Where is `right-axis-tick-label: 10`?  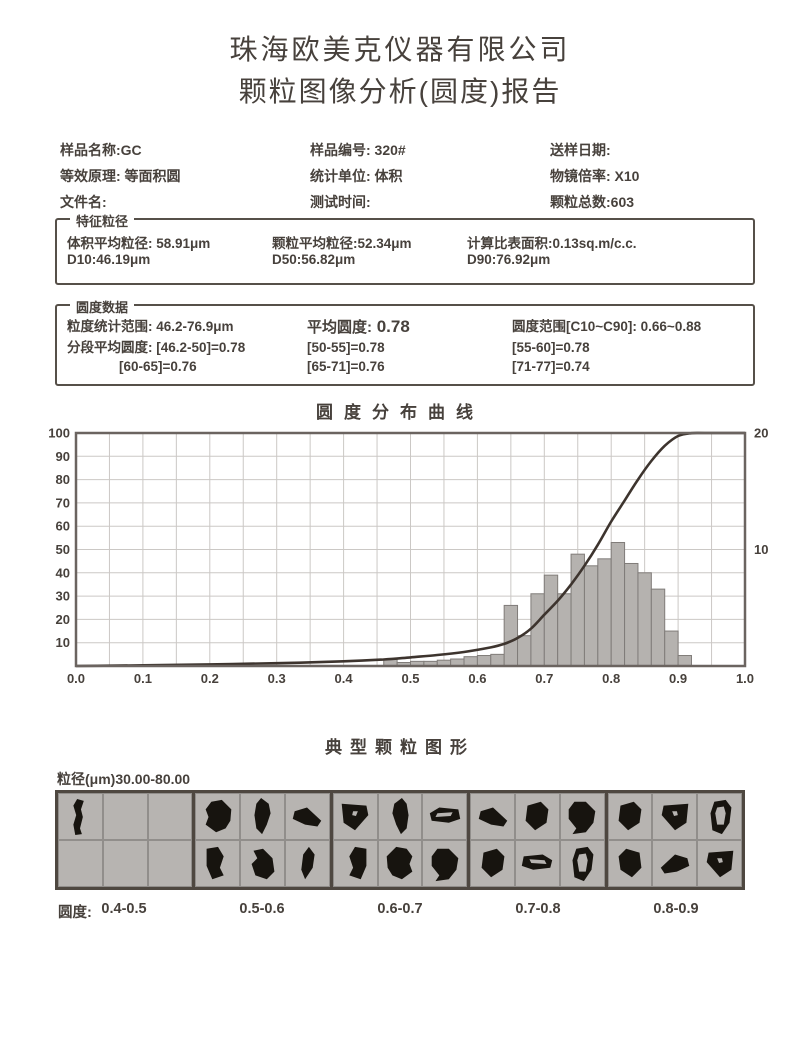
right-axis-tick-label: 10 is located at coordinates (761, 549).